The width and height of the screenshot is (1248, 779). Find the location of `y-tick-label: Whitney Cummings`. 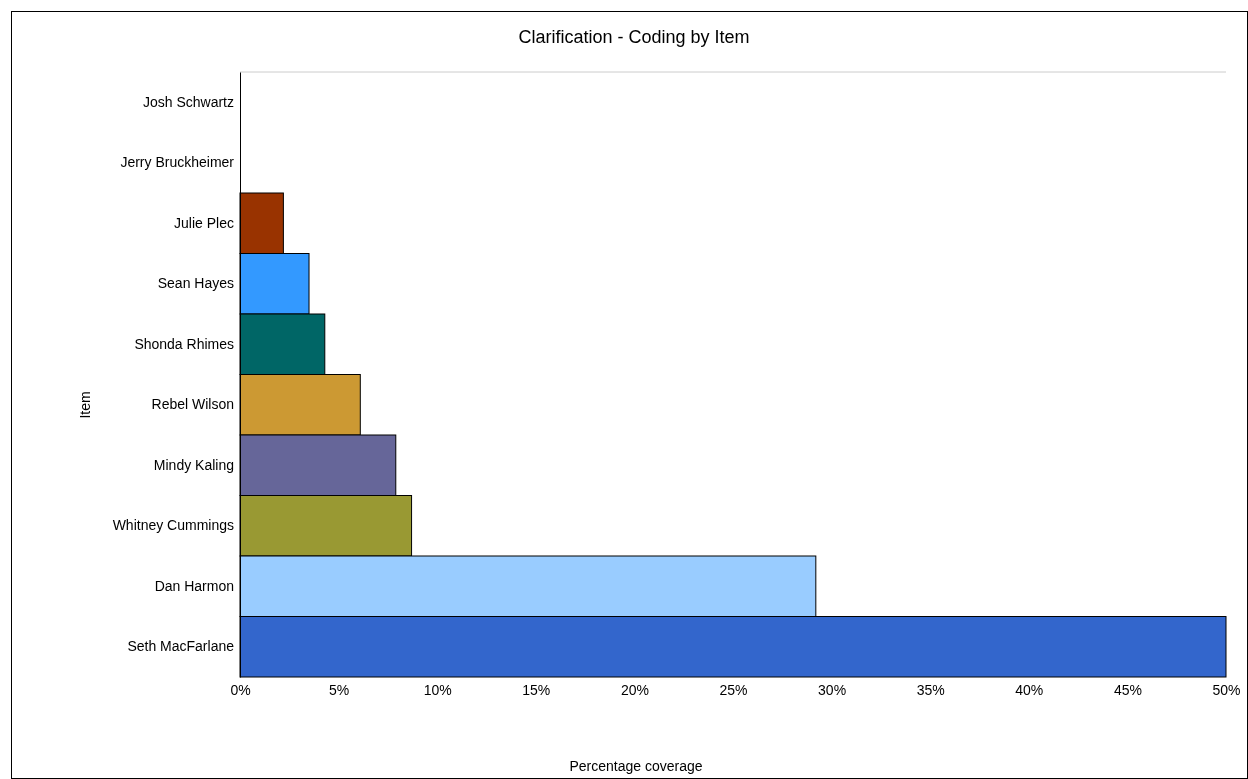

y-tick-label: Whitney Cummings is located at coordinates (173, 525).